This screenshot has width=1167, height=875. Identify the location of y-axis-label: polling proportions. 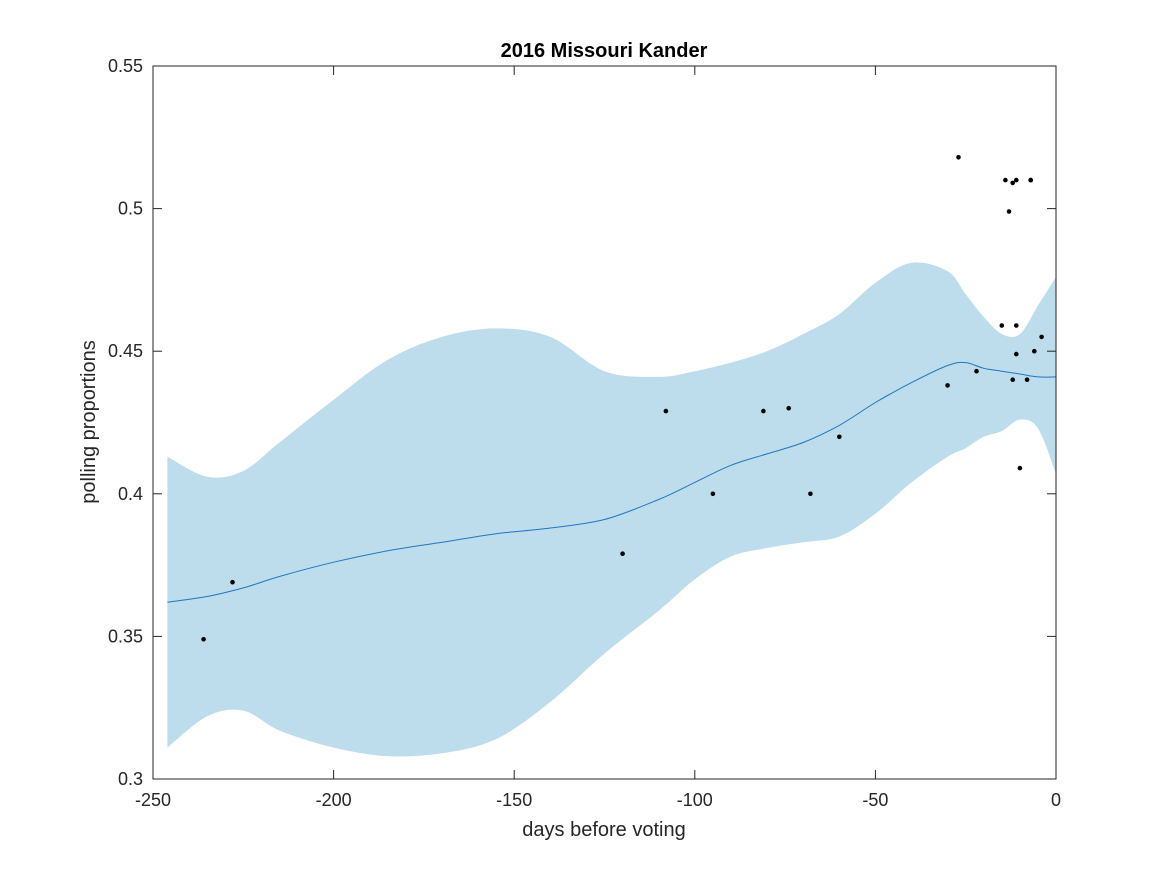
(89, 421).